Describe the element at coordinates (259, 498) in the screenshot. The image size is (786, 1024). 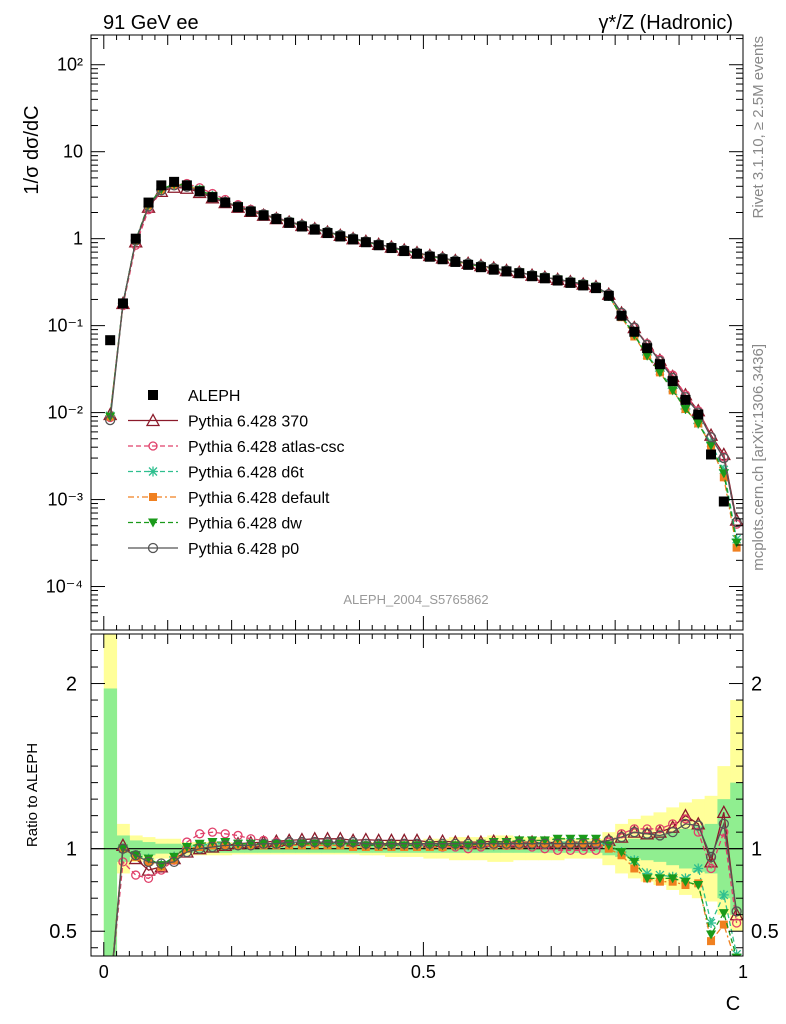
I see `legend-label-default: Pythia 6.428 default` at that location.